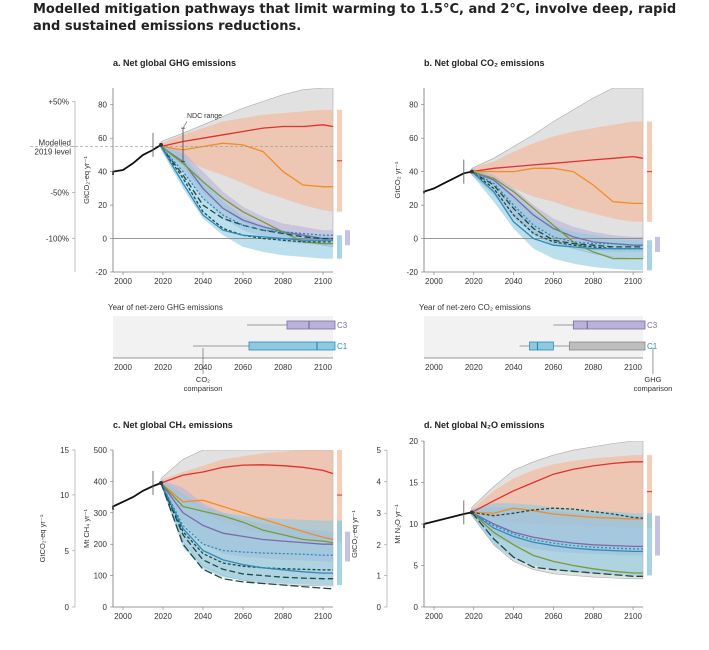 This screenshot has height=650, width=709. I want to click on y-tick-label: 5, so click(416, 566).